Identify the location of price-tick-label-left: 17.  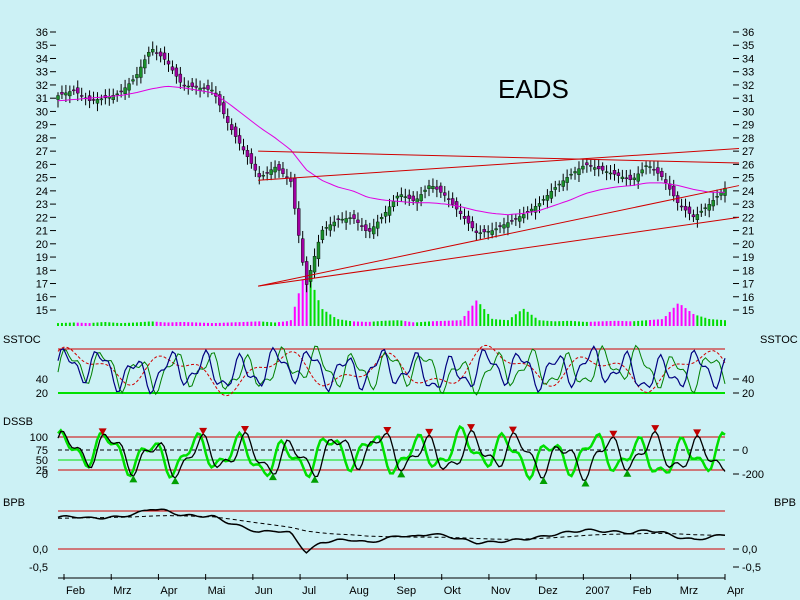
(42, 285).